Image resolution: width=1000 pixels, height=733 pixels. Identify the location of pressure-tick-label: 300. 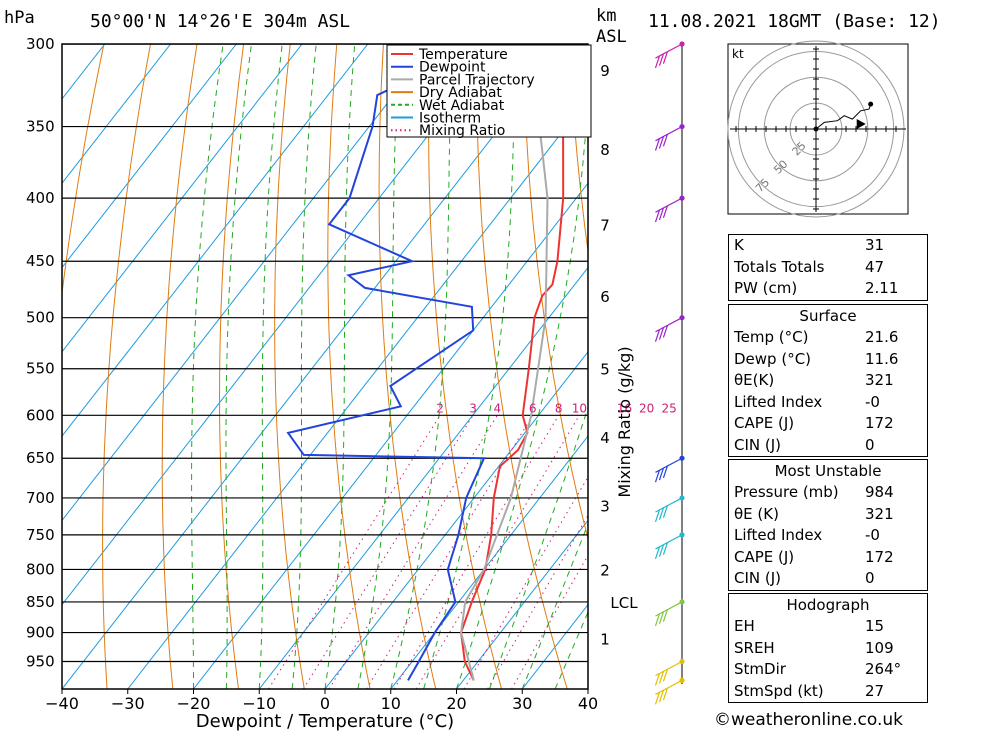
(40, 44).